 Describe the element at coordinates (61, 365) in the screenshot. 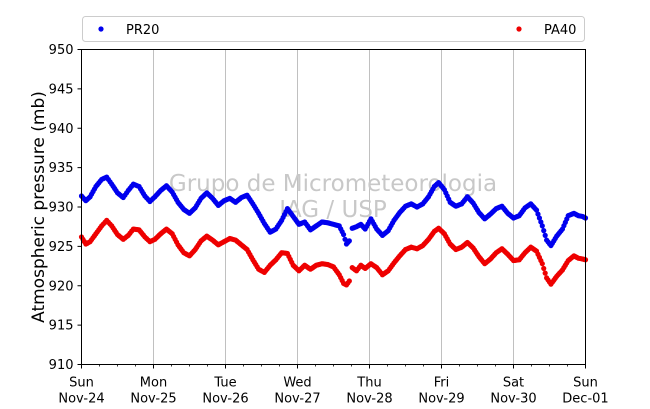

I see `y-tick-label: 910` at that location.